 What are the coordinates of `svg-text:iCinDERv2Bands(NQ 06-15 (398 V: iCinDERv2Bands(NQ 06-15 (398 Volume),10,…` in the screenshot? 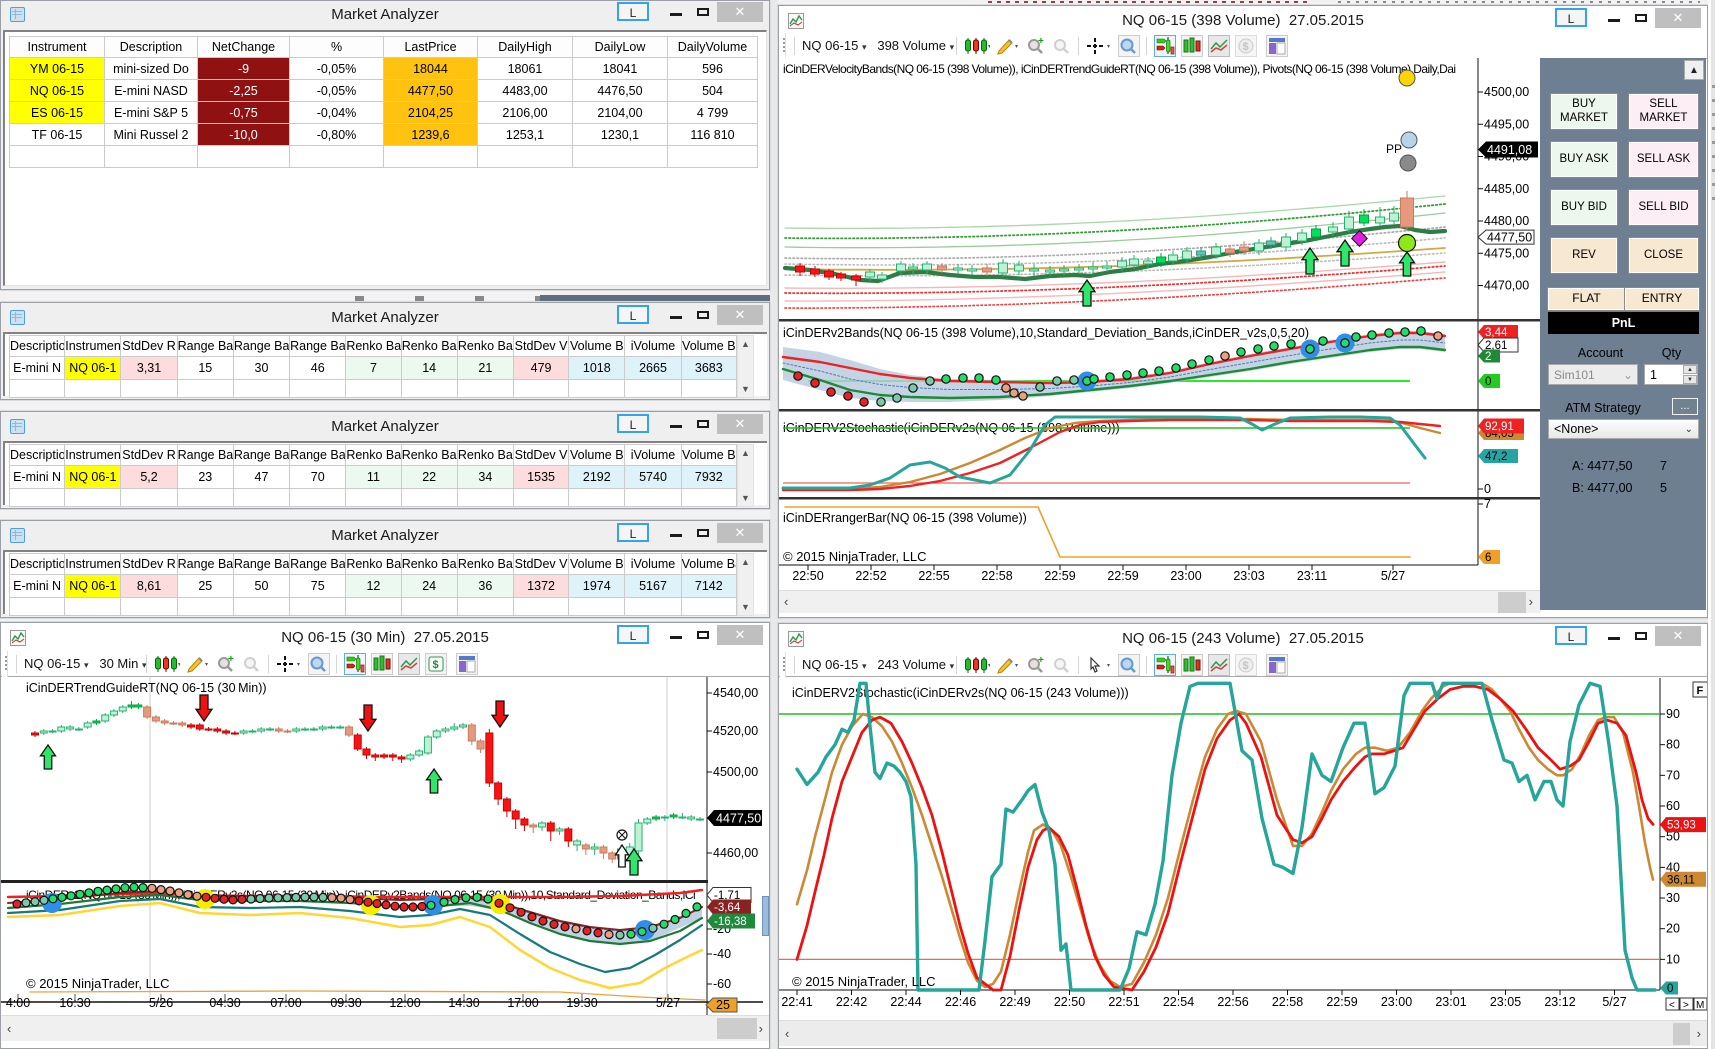 It's located at (1046, 333).